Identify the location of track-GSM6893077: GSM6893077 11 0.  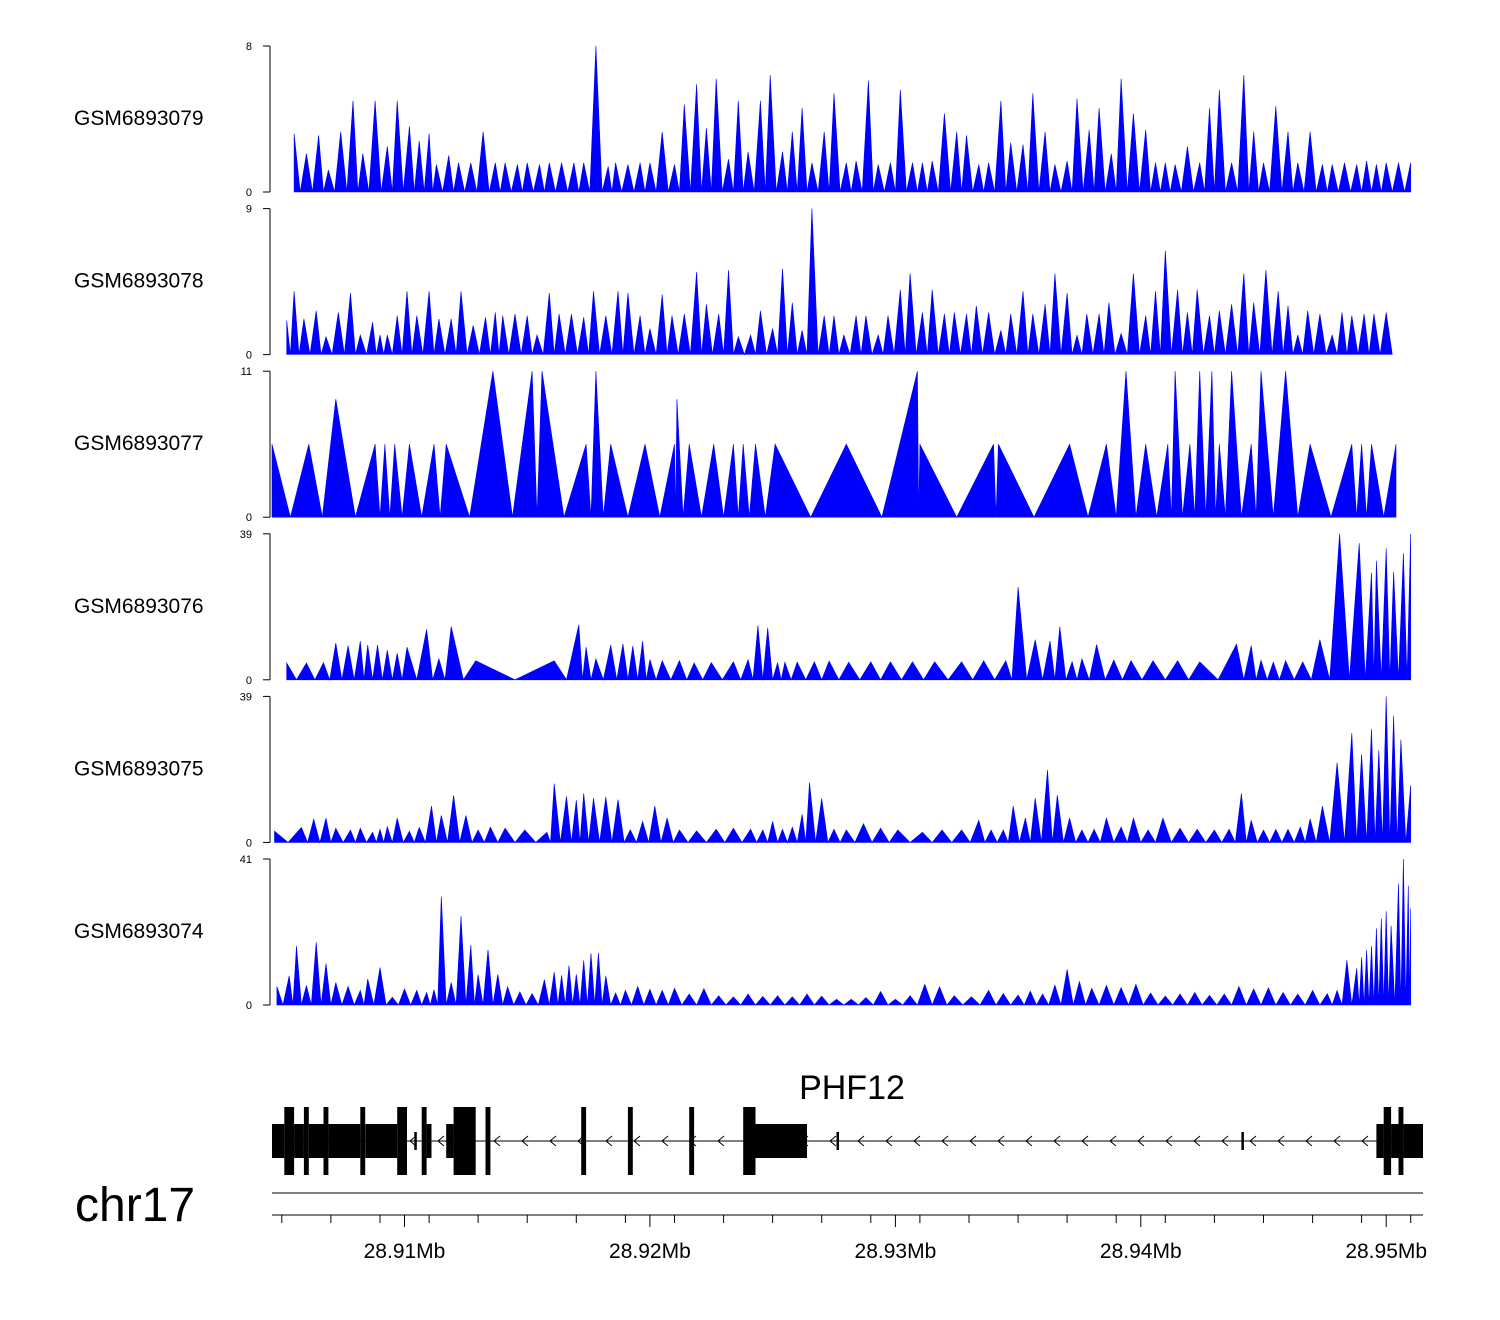
(735, 445).